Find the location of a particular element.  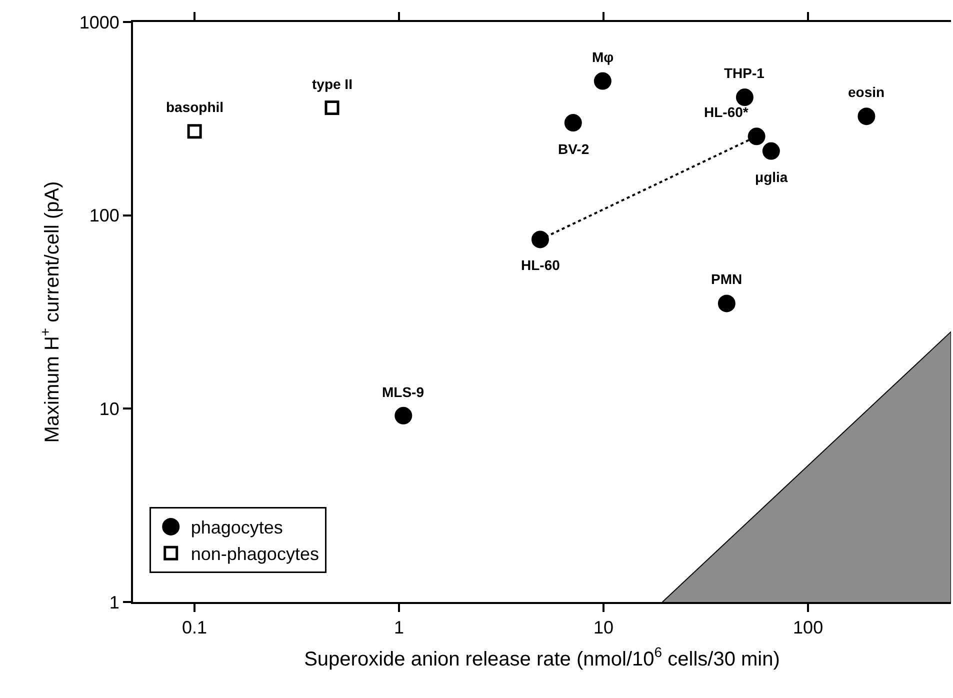

x-tick-label: 0.1 is located at coordinates (195, 628).